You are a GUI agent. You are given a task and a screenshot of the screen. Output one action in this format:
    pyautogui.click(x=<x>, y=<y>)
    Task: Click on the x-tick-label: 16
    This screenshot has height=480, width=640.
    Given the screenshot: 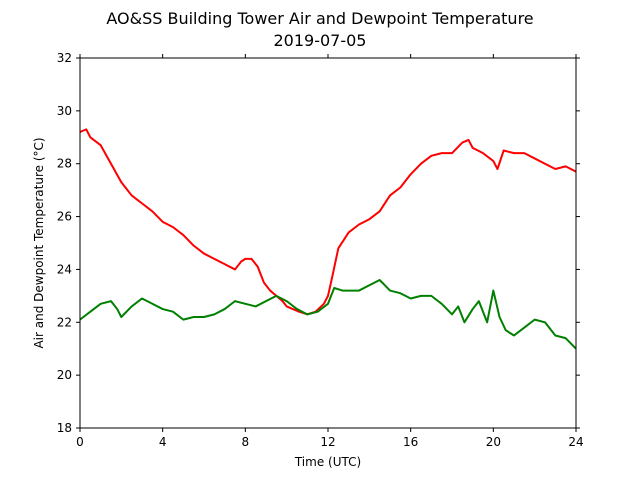 What is the action you would take?
    pyautogui.click(x=410, y=442)
    